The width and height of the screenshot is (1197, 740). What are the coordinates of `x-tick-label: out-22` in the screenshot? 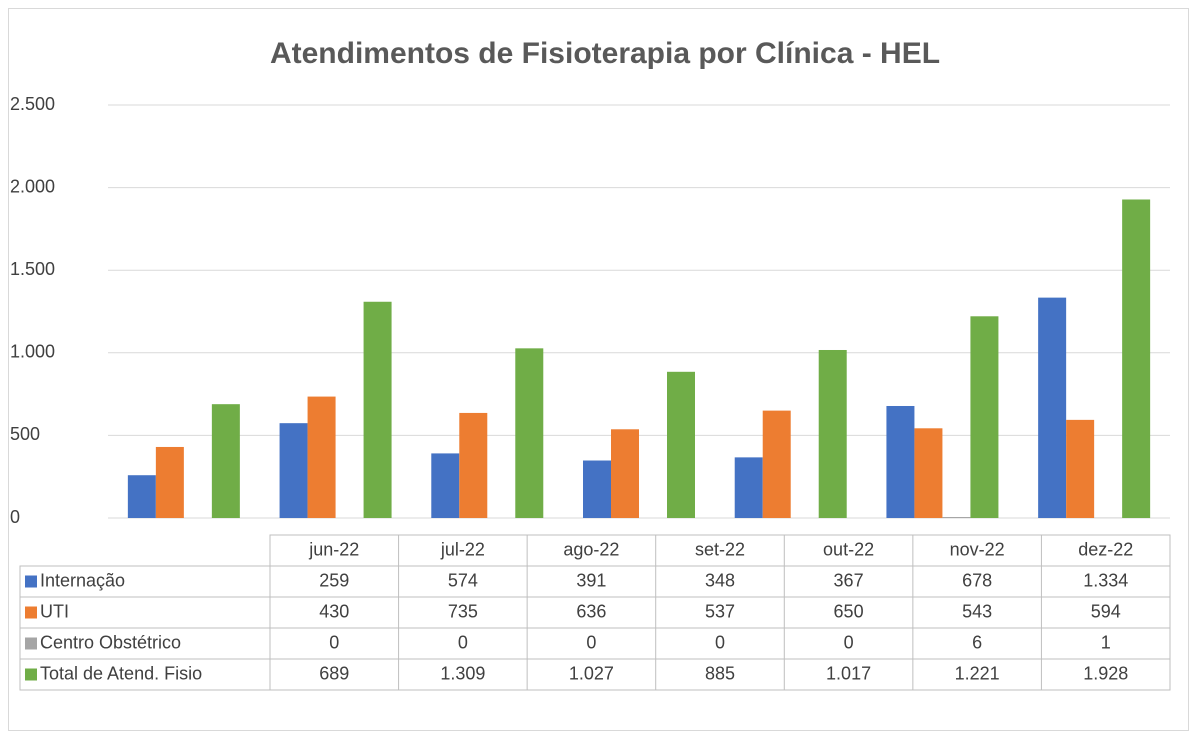 It's located at (848, 549).